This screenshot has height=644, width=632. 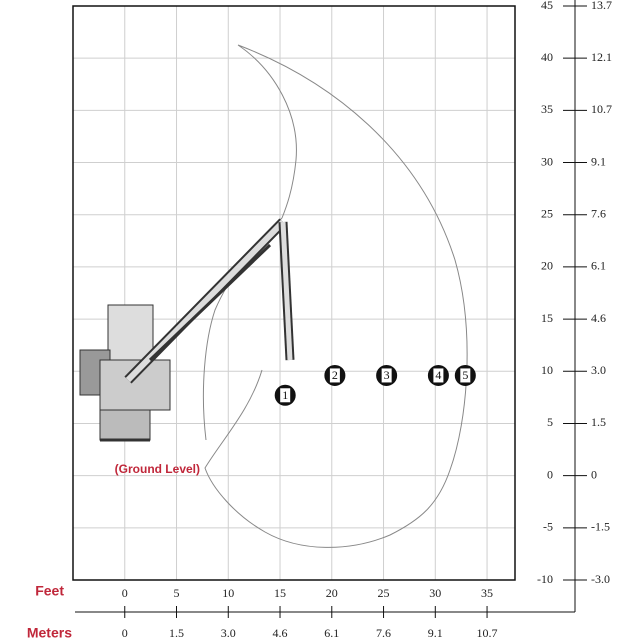 I want to click on y-tick-label-meters: 10.7, so click(x=601, y=109).